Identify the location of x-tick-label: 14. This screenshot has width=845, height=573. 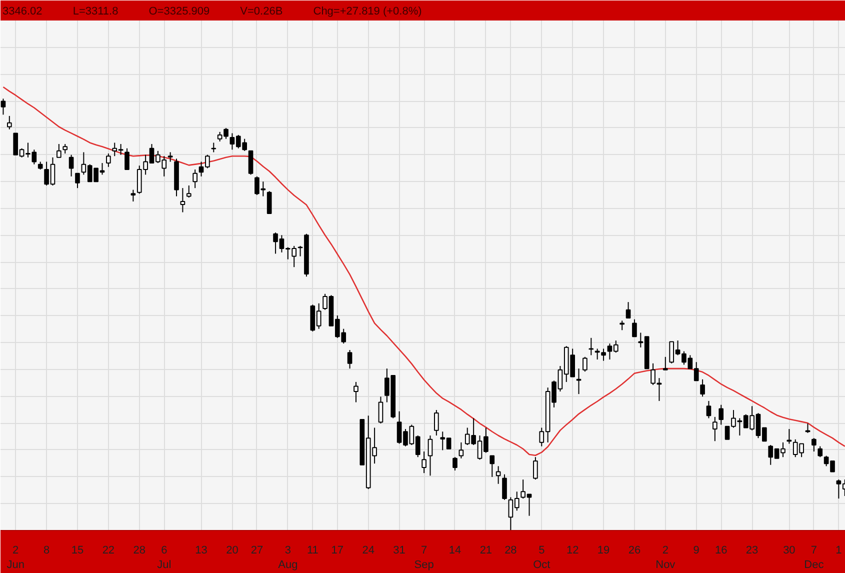
(455, 550).